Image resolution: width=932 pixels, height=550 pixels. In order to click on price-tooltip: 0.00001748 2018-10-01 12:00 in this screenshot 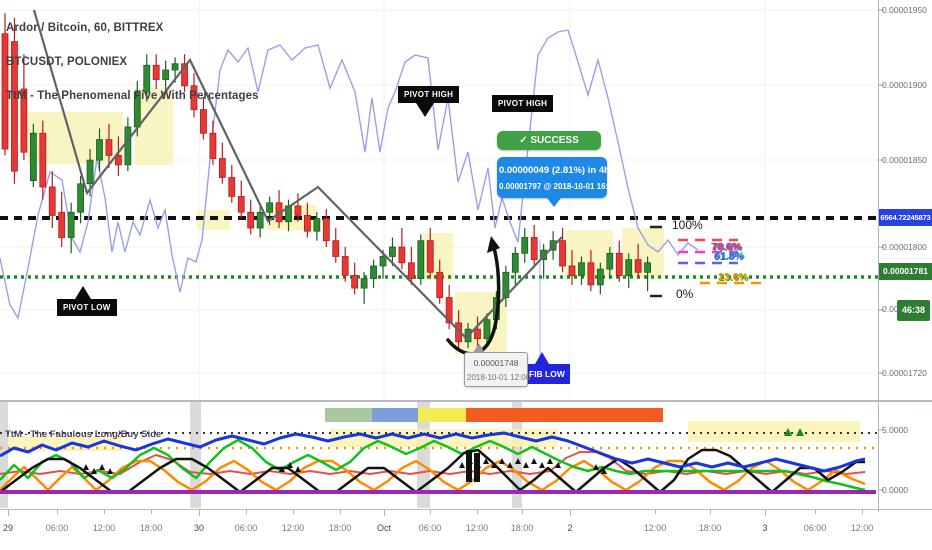, I will do `click(497, 365)`.